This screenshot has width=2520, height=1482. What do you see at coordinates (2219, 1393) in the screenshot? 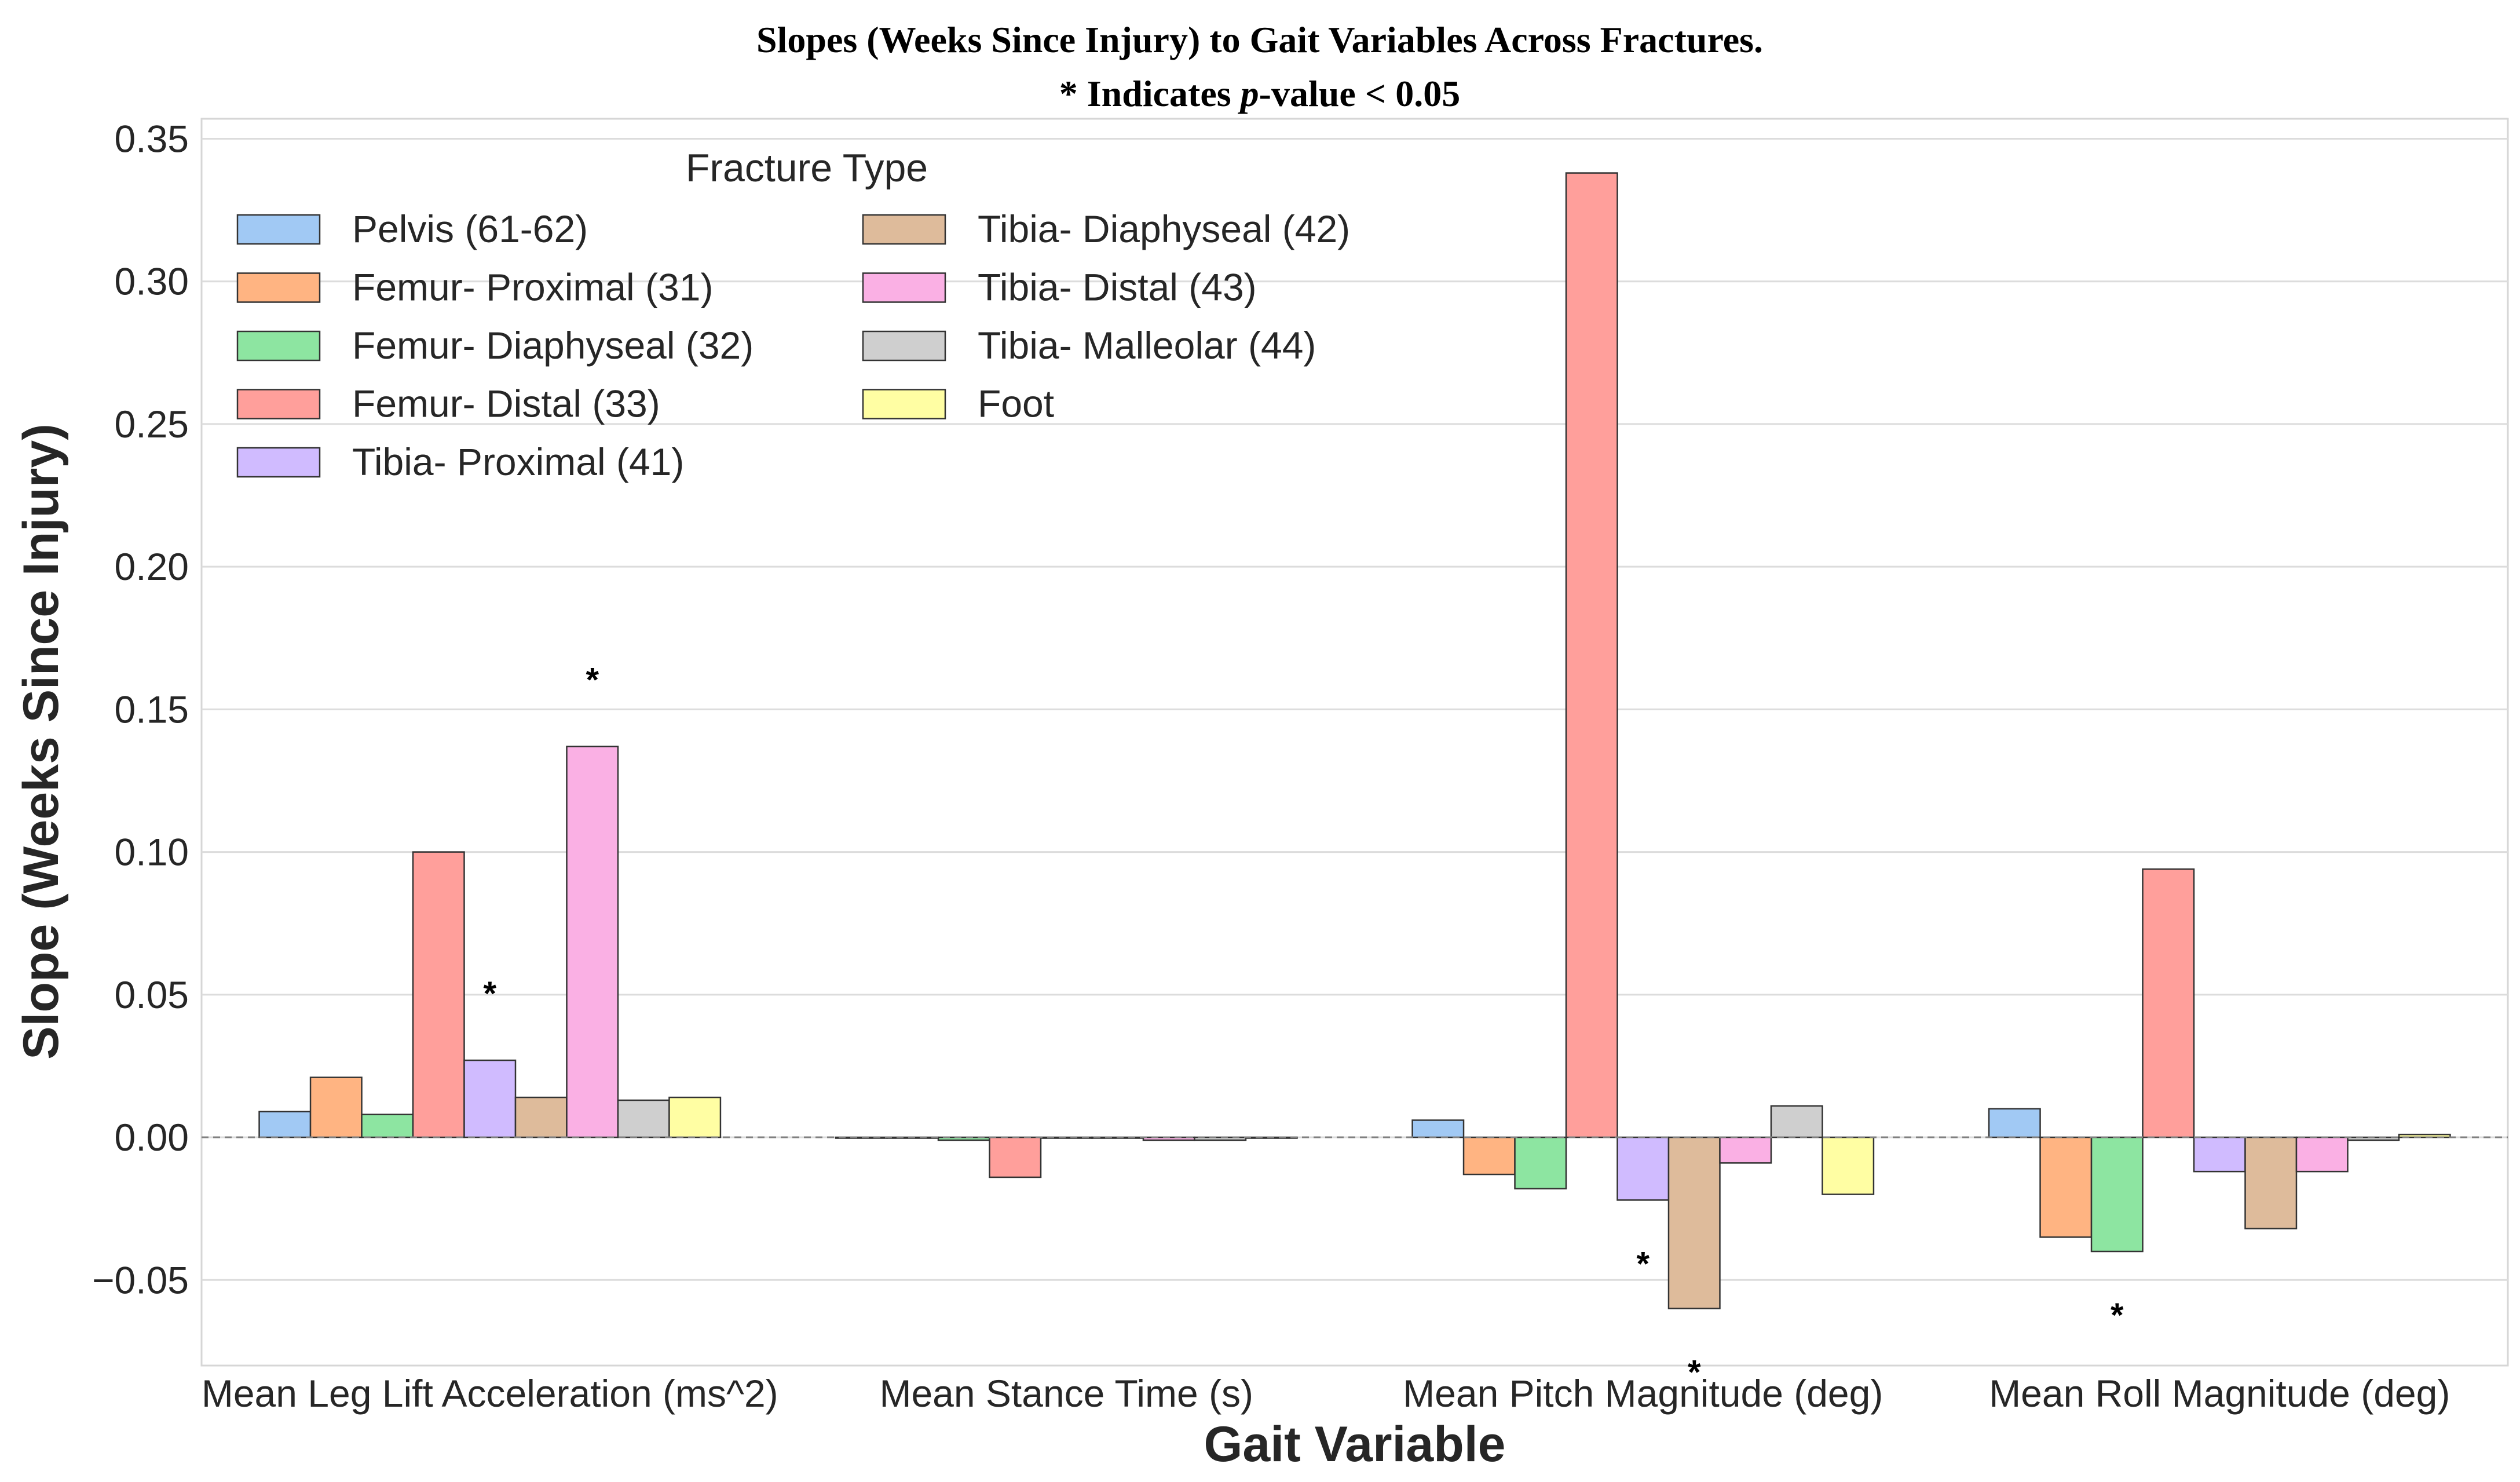
I see `x-tick-label: Mean Roll Magnitude (deg)` at bounding box center [2219, 1393].